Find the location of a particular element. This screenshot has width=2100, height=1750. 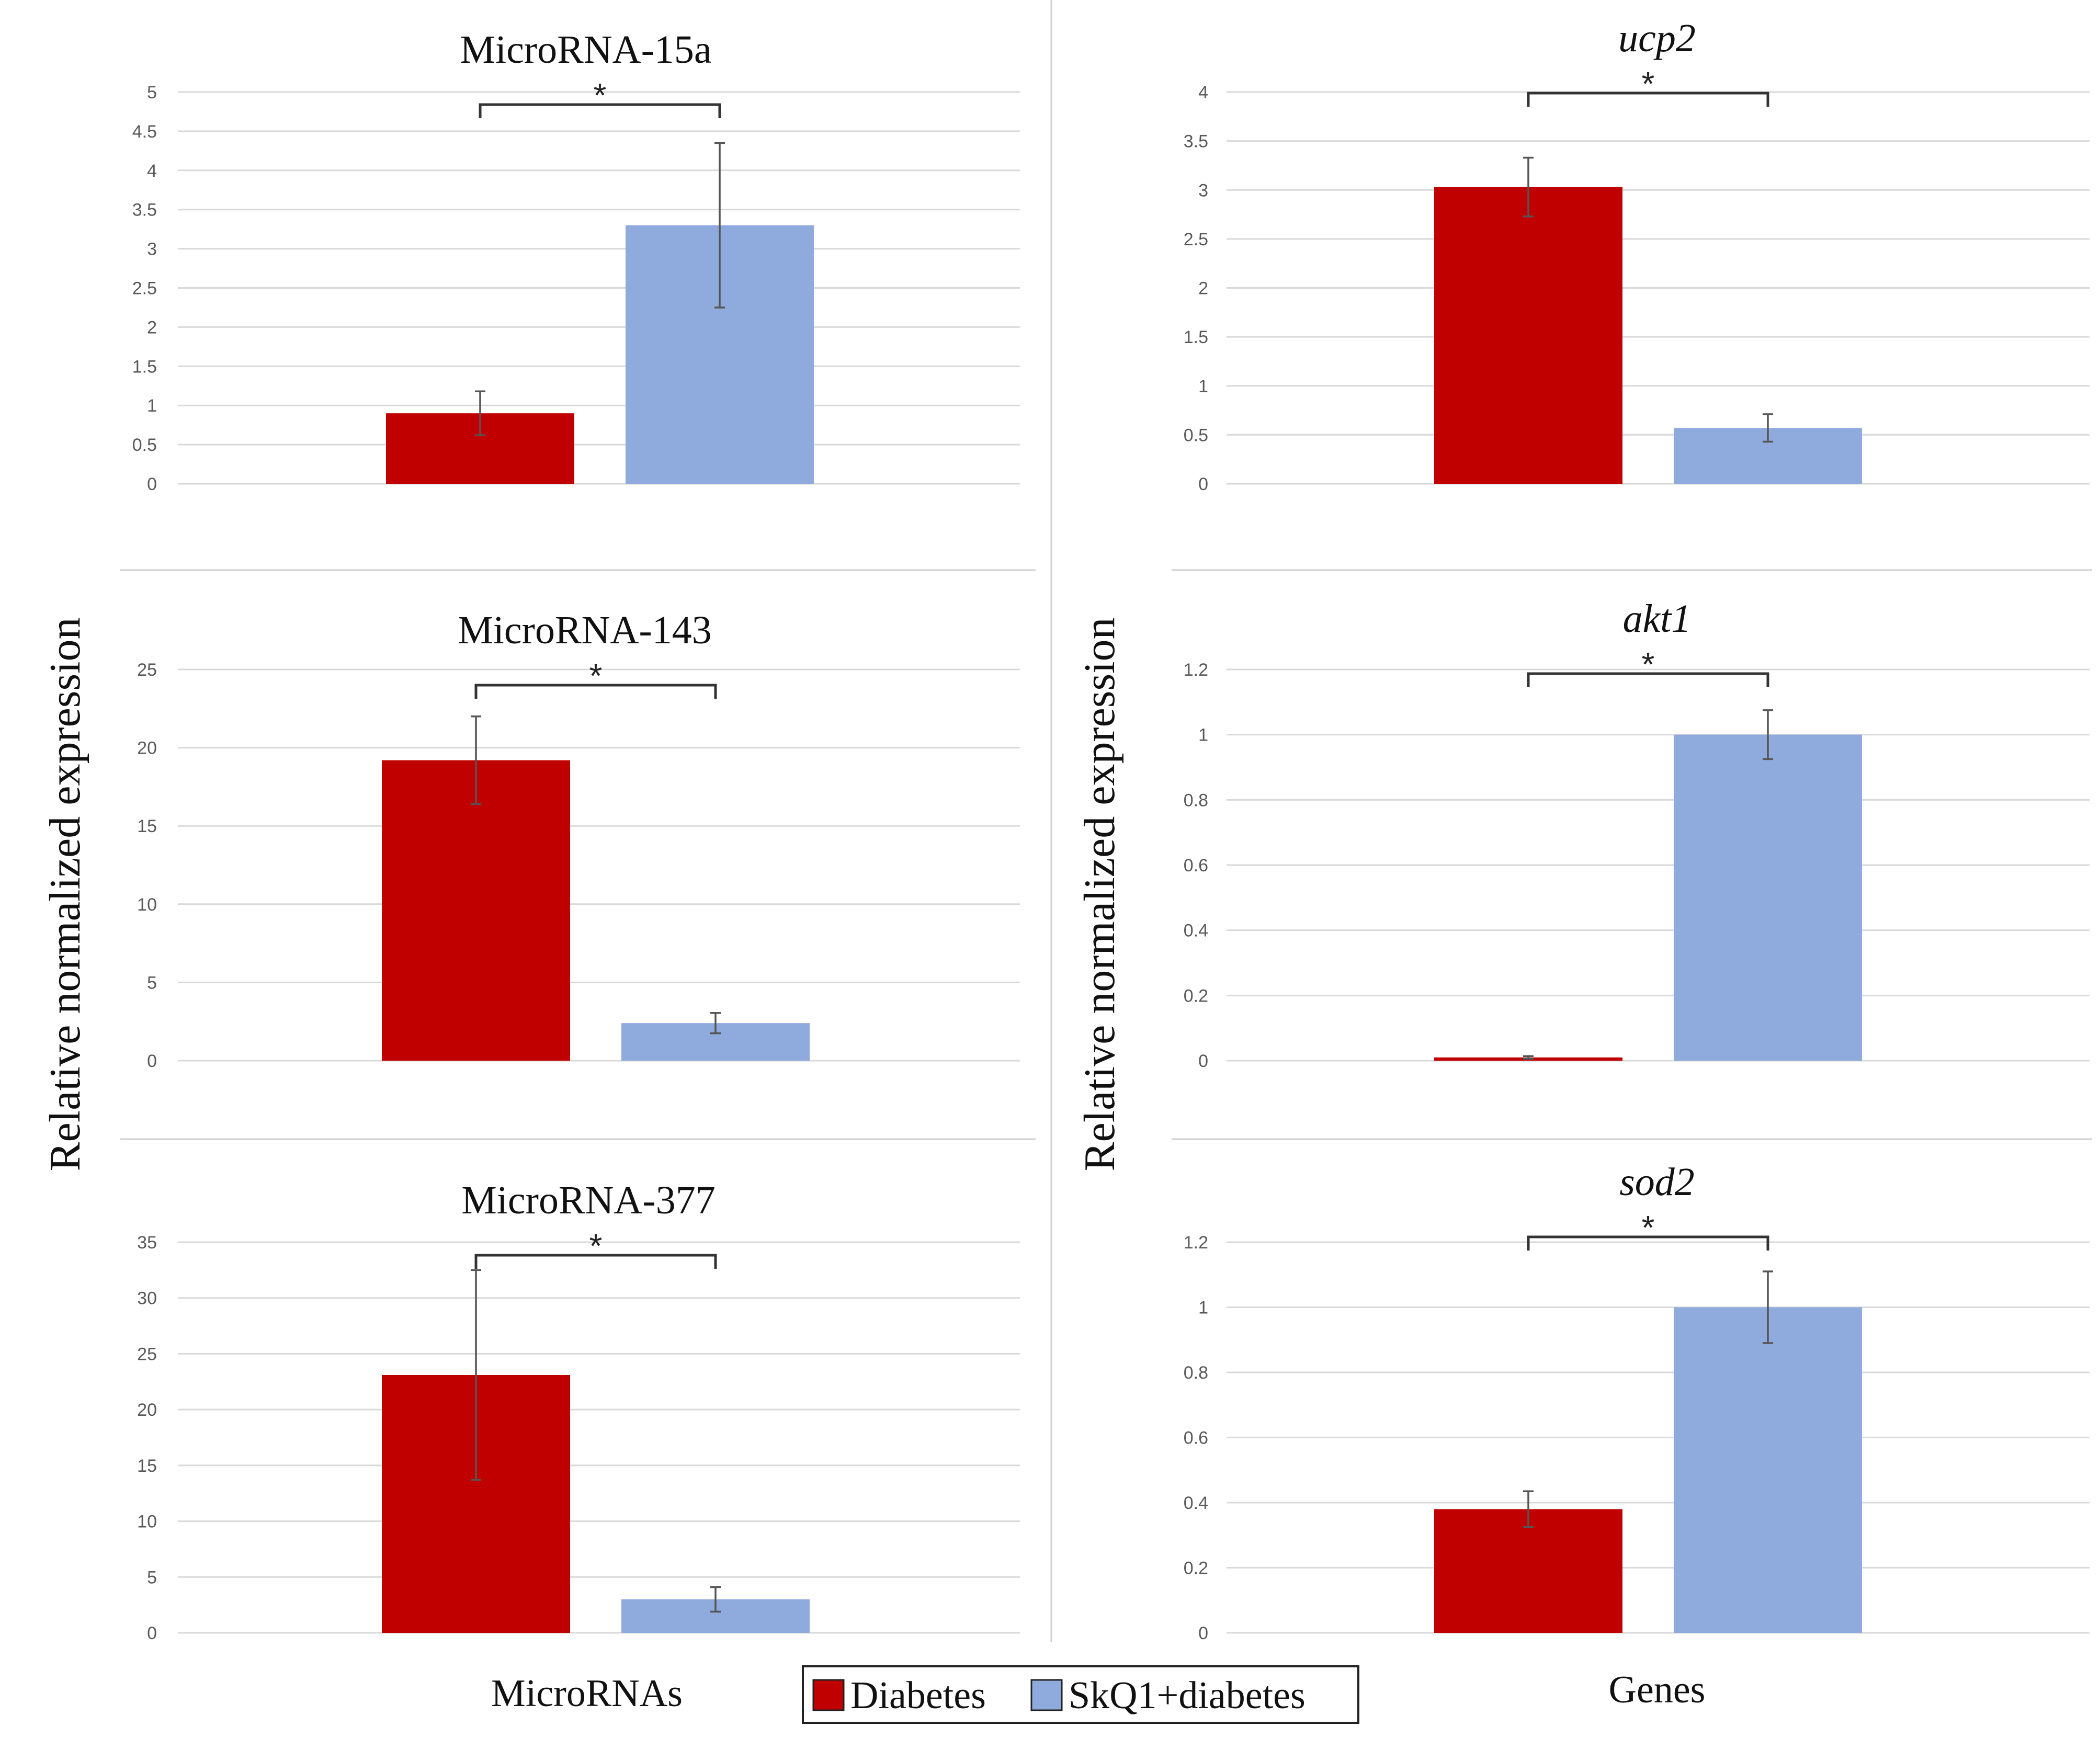

legend-label-diabetes: Diabetes is located at coordinates (918, 1695).